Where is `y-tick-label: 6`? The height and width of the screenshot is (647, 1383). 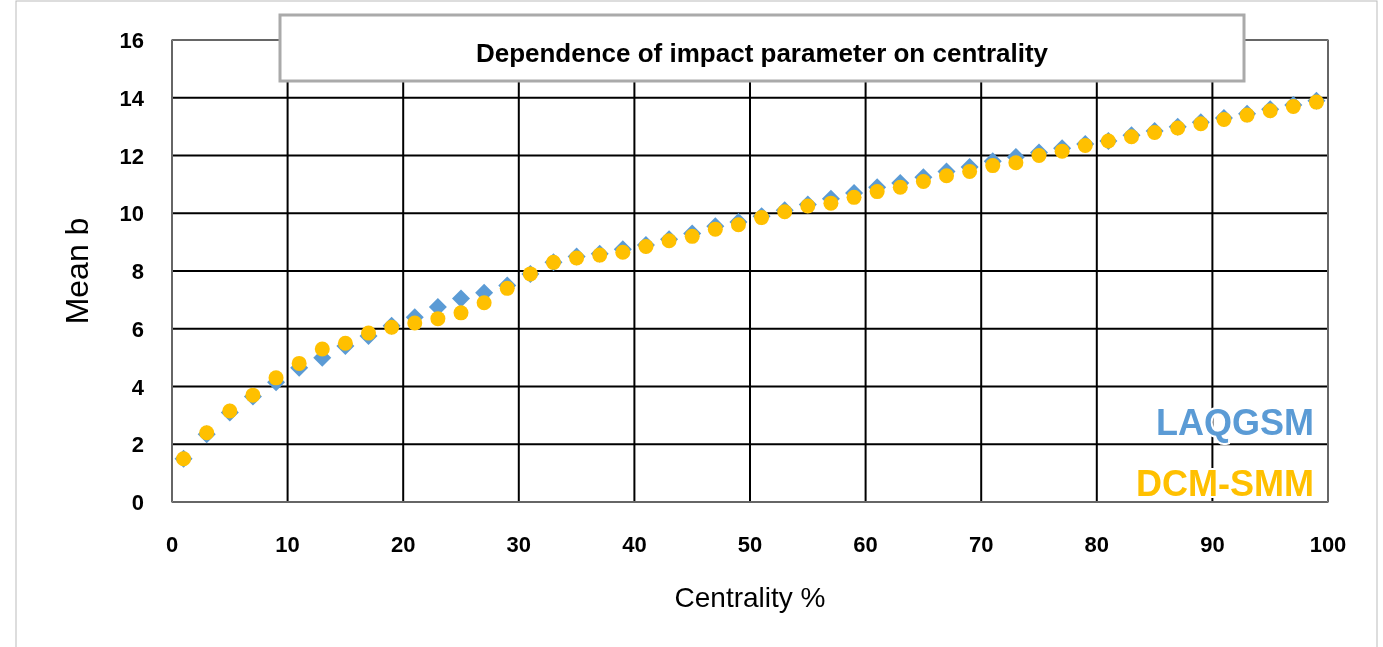 y-tick-label: 6 is located at coordinates (137, 329).